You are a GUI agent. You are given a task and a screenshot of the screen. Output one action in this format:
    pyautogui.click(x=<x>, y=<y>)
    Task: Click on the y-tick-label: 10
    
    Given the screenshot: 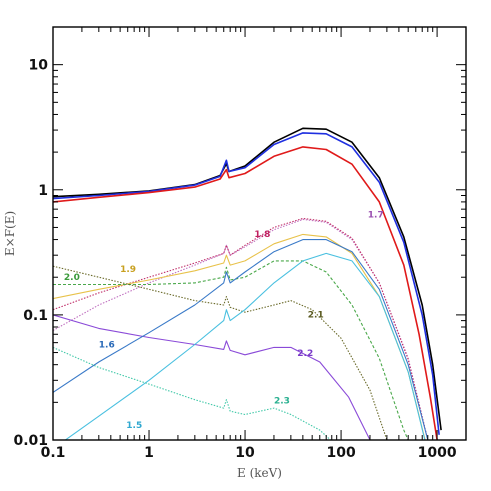 What is the action you would take?
    pyautogui.click(x=39, y=66)
    